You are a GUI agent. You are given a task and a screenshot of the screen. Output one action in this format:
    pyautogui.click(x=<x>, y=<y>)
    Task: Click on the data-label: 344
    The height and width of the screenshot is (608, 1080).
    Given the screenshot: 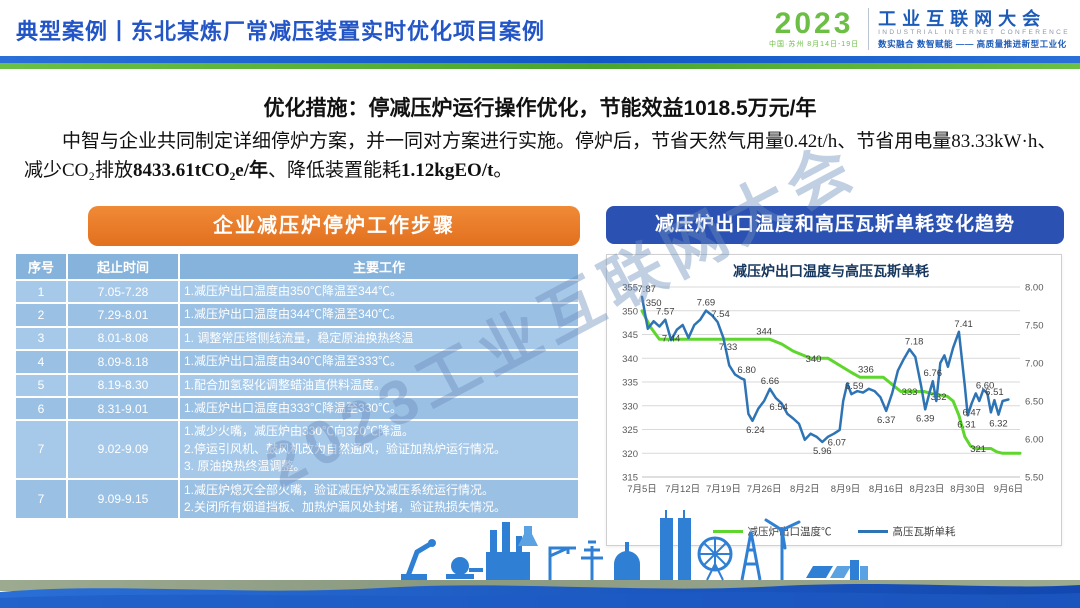 What is the action you would take?
    pyautogui.click(x=764, y=331)
    